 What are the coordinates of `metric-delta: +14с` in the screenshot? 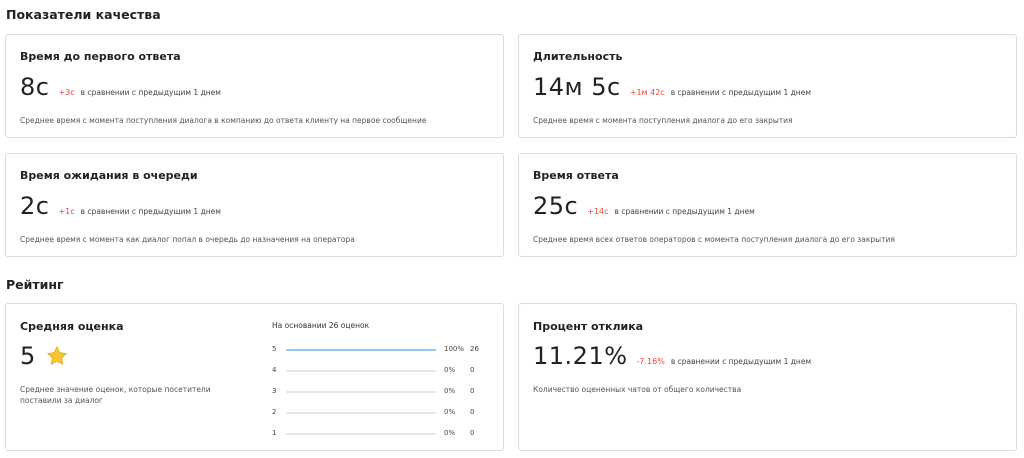 It's located at (598, 211).